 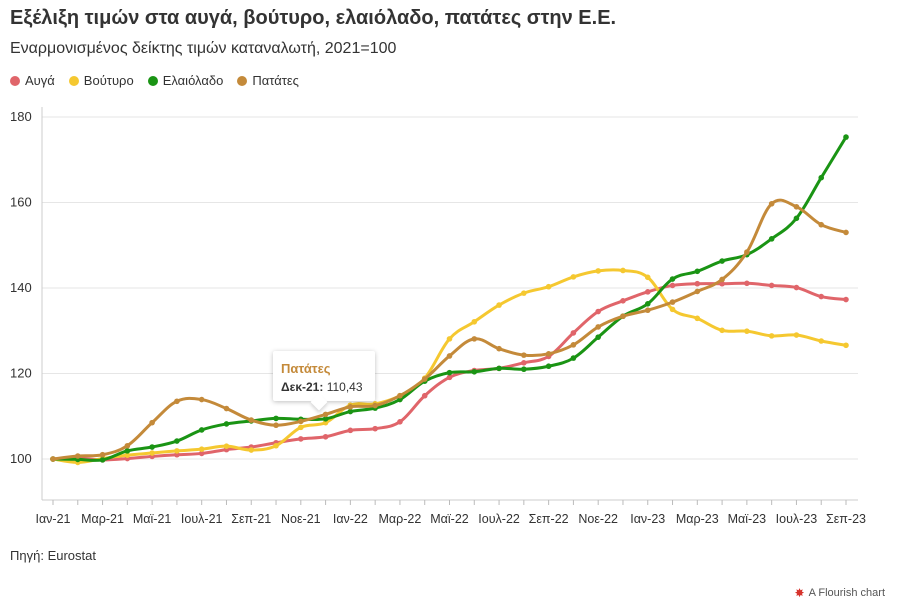 I want to click on x-tick-label: Σεπ-22, so click(x=549, y=519).